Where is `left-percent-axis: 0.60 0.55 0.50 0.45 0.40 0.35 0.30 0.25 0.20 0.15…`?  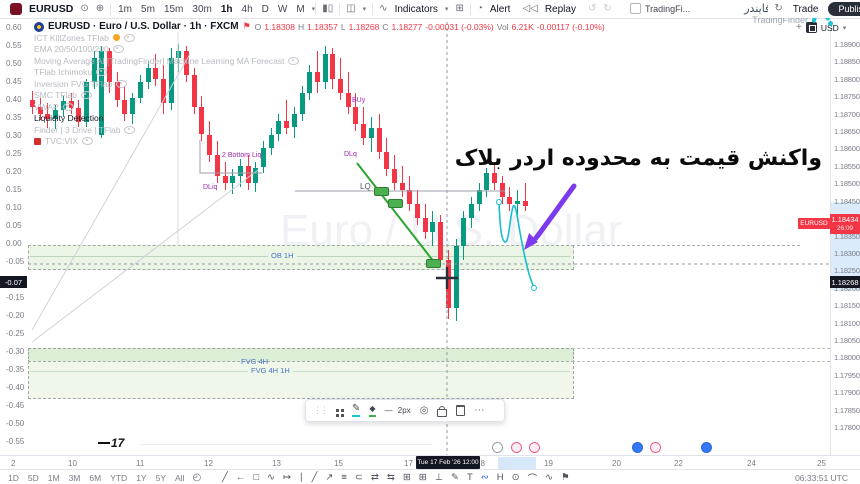
left-percent-axis: 0.60 0.55 0.50 0.45 0.40 0.35 0.30 0.25 0.20 0.15… is located at coordinates (14, 236).